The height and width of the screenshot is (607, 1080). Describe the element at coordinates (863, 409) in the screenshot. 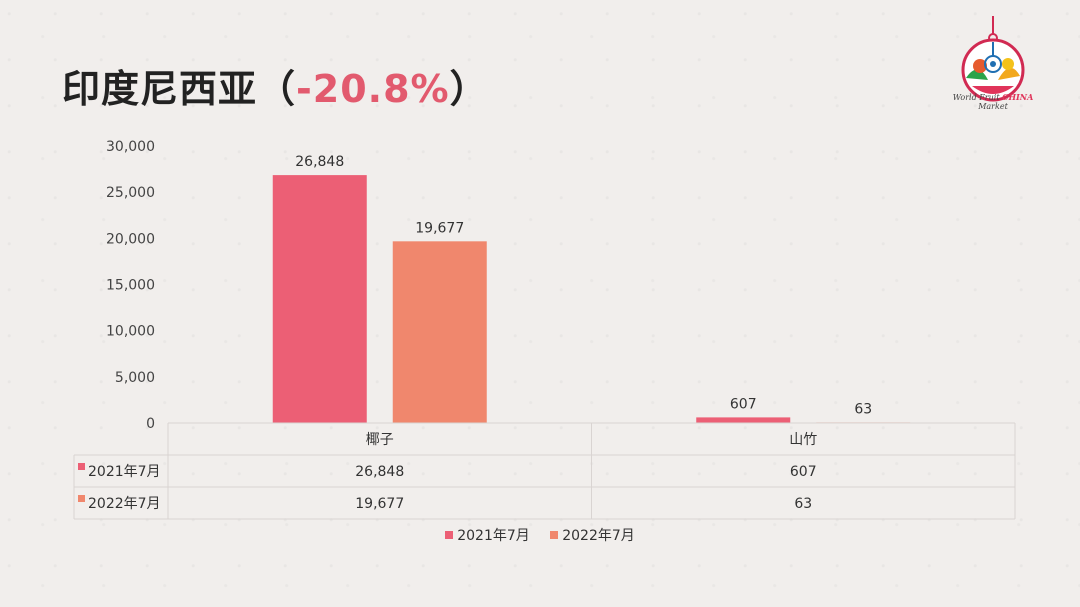

I see `data-label: 63` at that location.